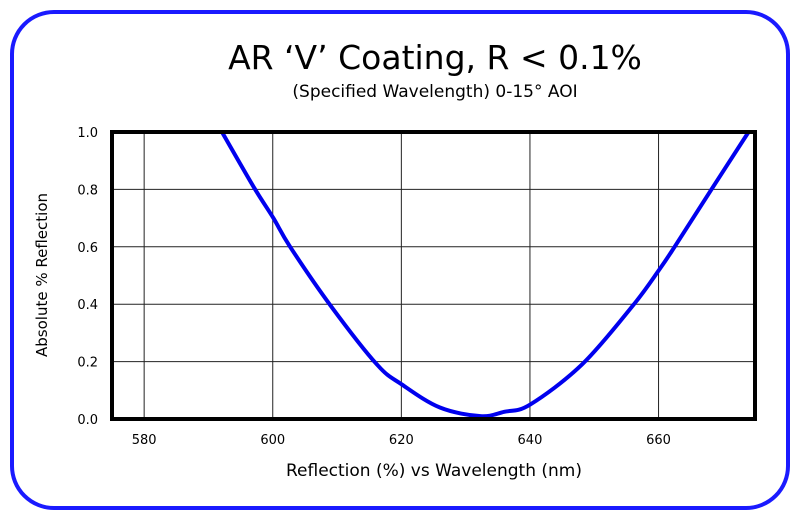 The height and width of the screenshot is (520, 800). I want to click on y-tick-label: 1.0, so click(87, 133).